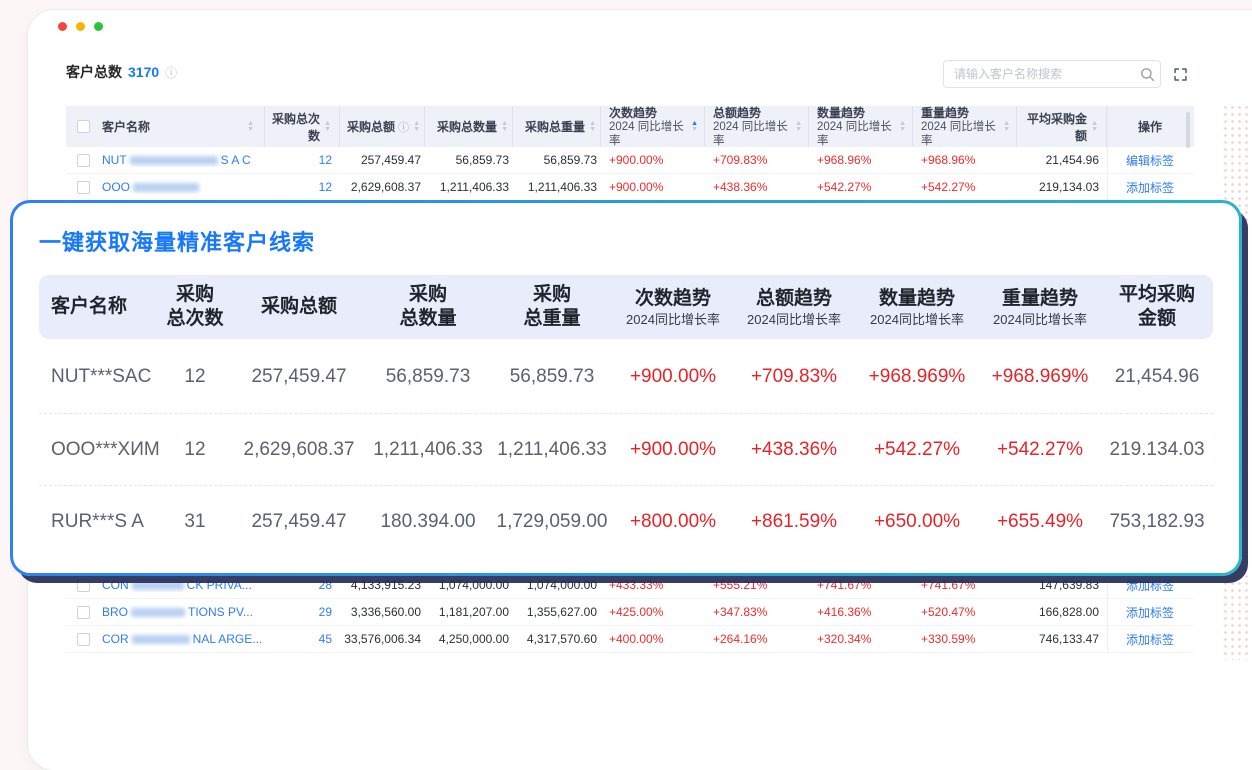 The height and width of the screenshot is (770, 1252). I want to click on cell-quantity: 4,250,000.00, so click(473, 639).